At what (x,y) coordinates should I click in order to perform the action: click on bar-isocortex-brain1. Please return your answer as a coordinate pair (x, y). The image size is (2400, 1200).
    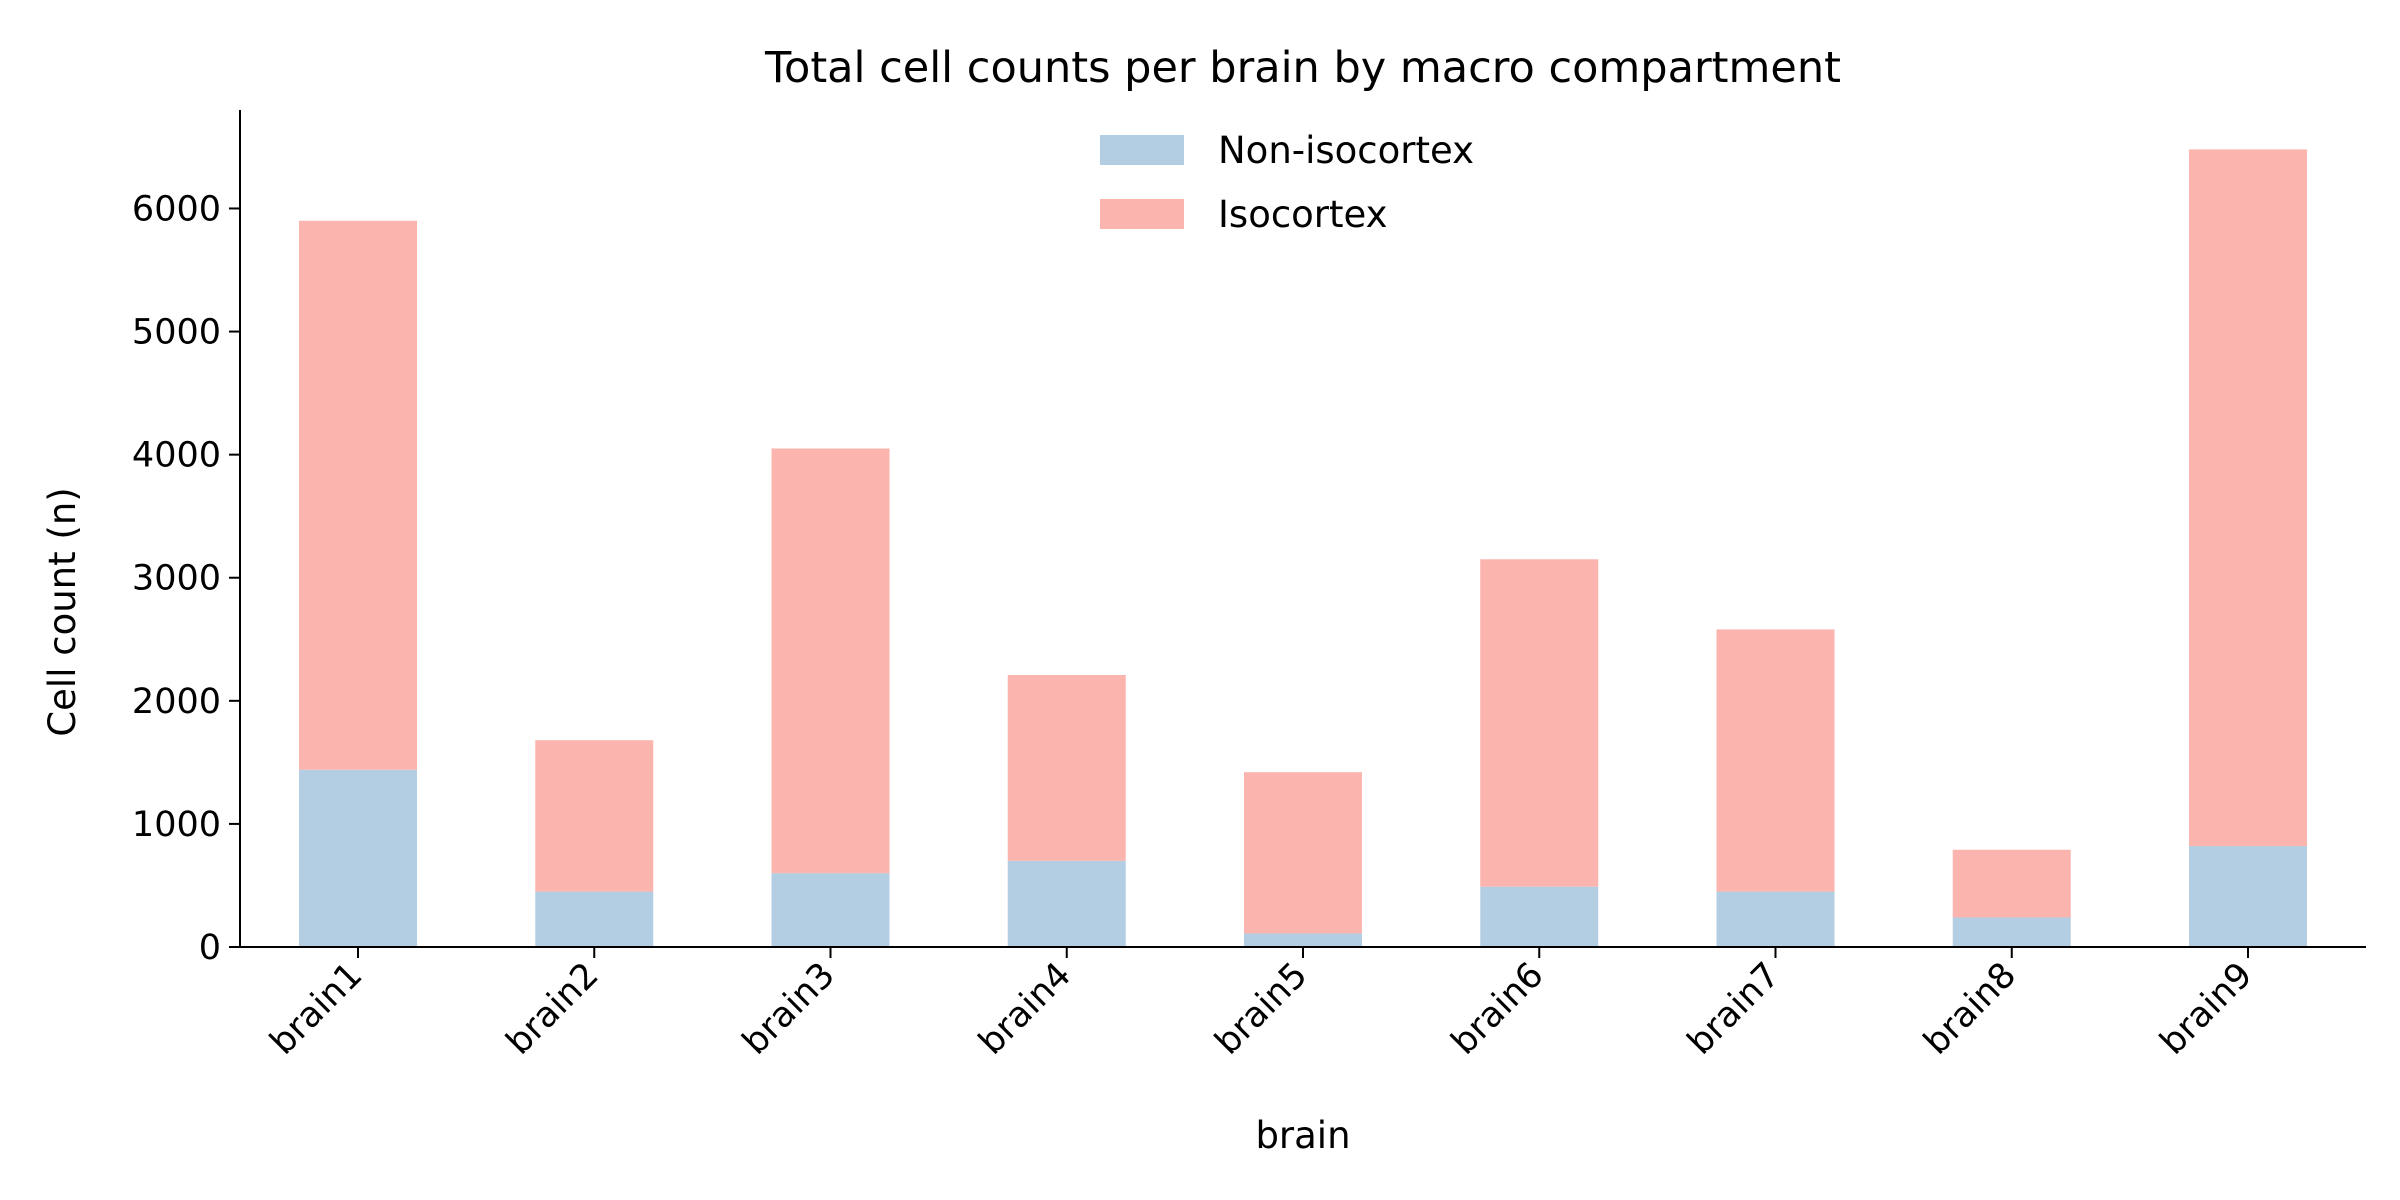
    Looking at the image, I should click on (358, 495).